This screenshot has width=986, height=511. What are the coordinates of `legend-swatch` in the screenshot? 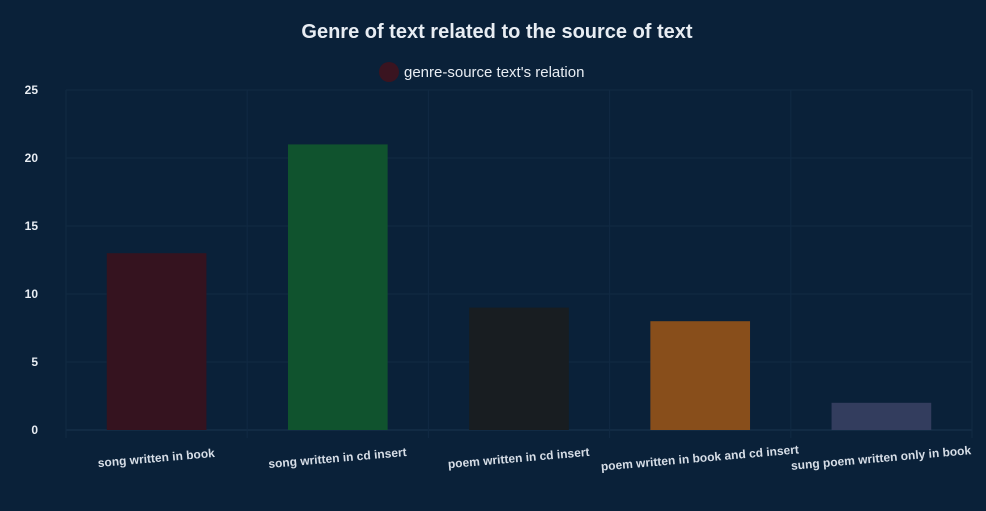 It's located at (389, 72).